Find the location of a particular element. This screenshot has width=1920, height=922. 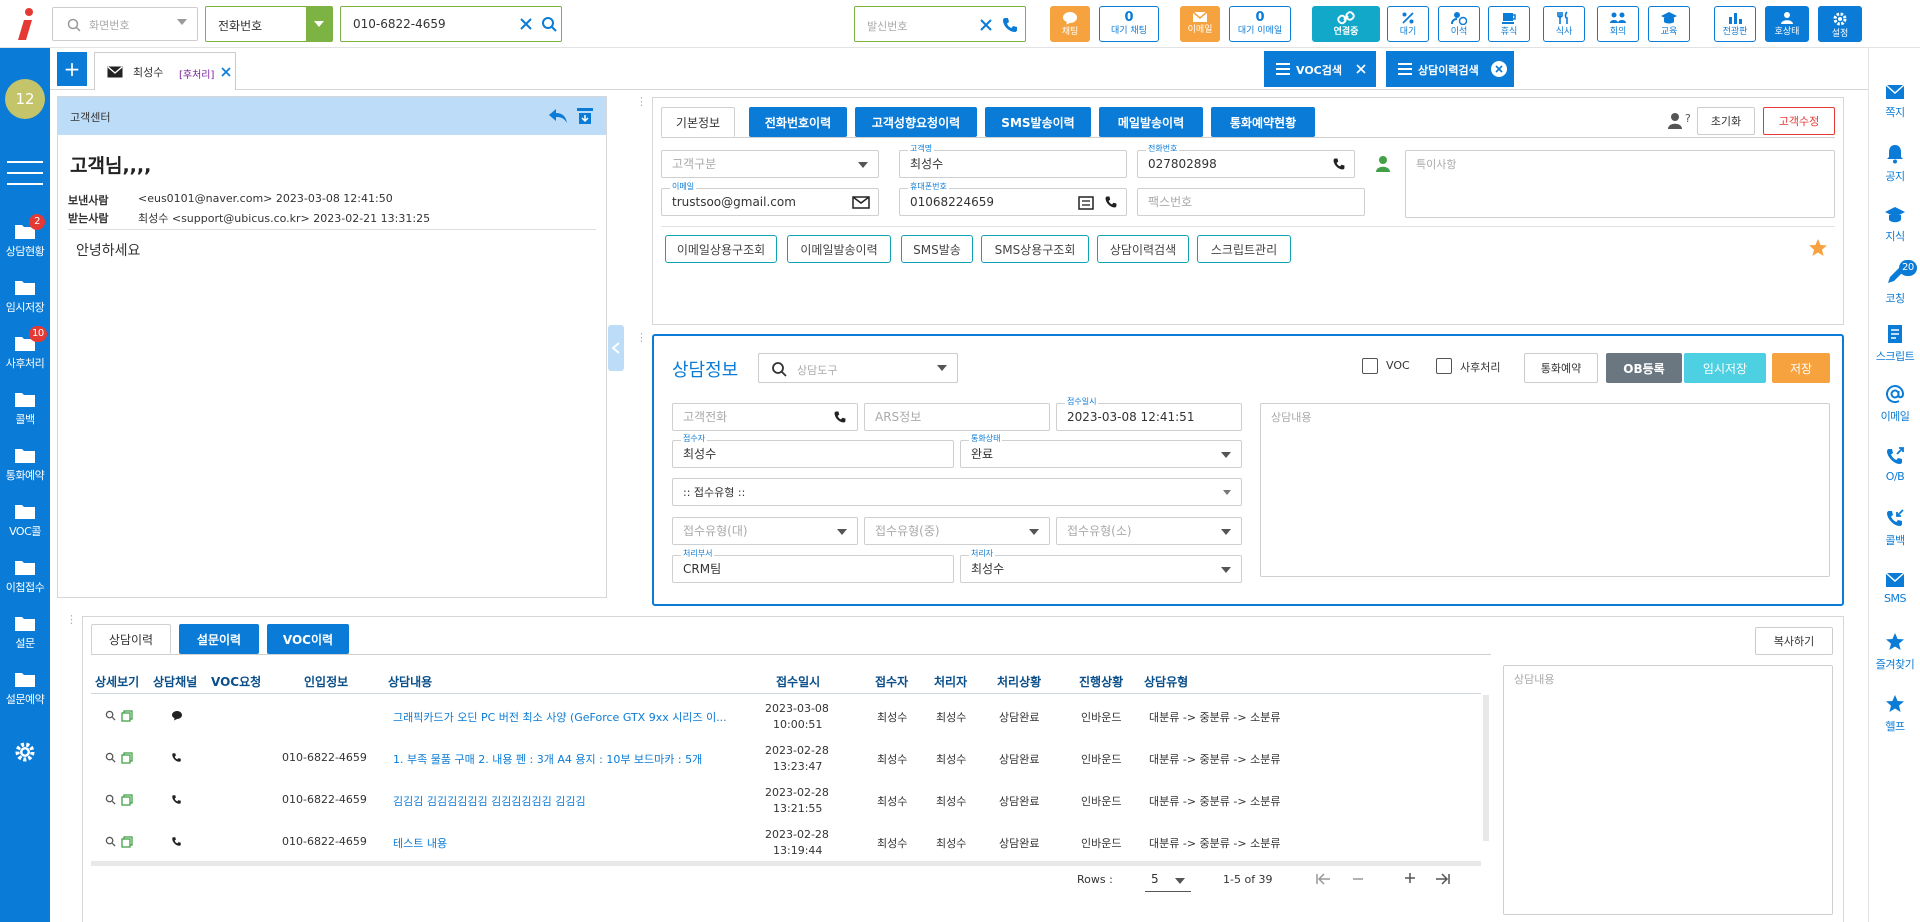

collapse-handle is located at coordinates (616, 348).